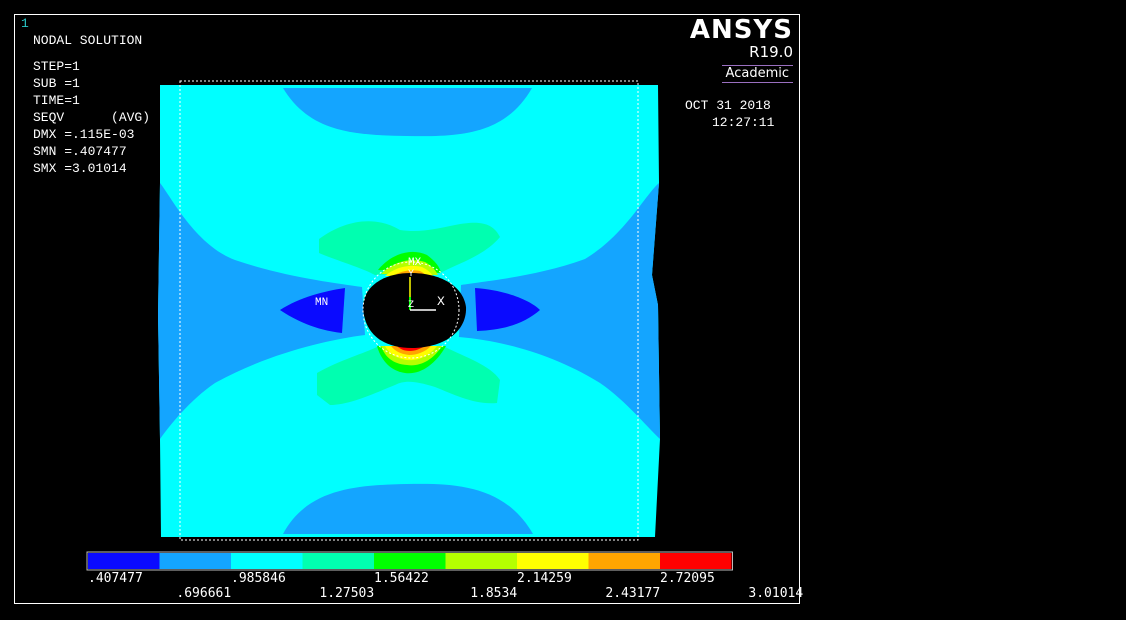 Image resolution: width=1126 pixels, height=620 pixels. Describe the element at coordinates (80, 151) in the screenshot. I see `smn-line: SMN =.407477` at that location.